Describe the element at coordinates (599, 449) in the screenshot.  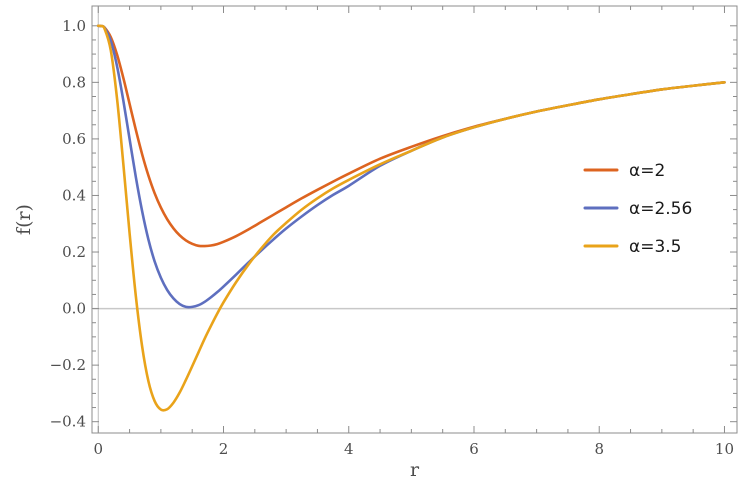
I see `x-tick-label: 8` at that location.